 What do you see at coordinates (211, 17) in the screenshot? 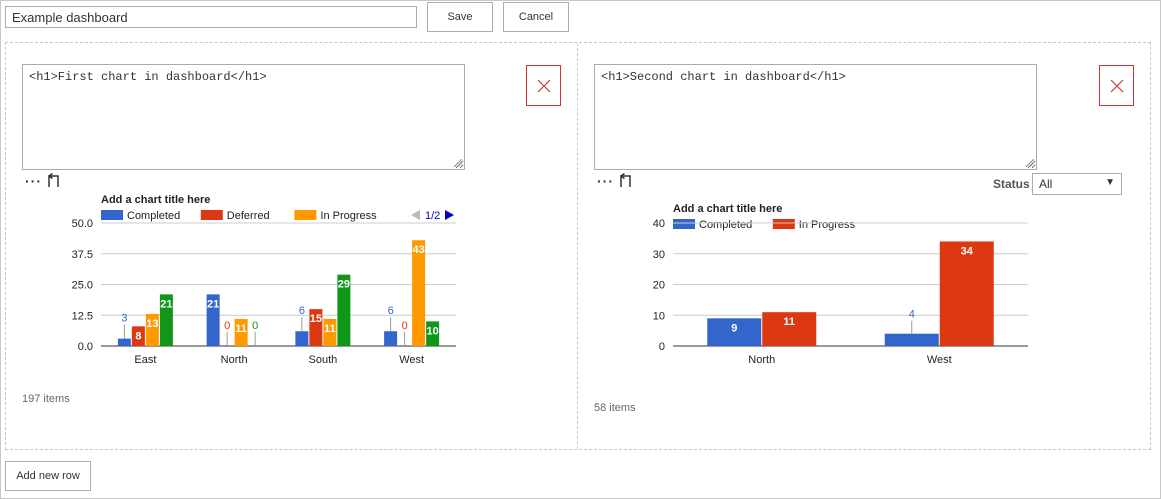
I see `dashboard-title-input` at bounding box center [211, 17].